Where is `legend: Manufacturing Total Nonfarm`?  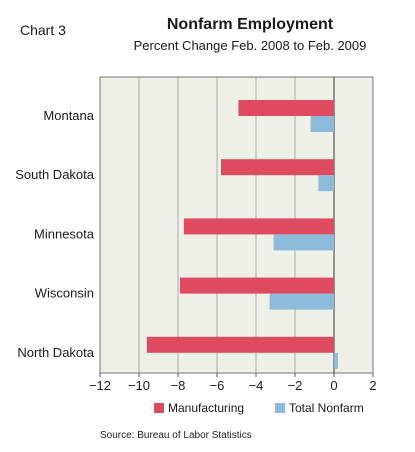 legend: Manufacturing Total Nonfarm is located at coordinates (259, 408).